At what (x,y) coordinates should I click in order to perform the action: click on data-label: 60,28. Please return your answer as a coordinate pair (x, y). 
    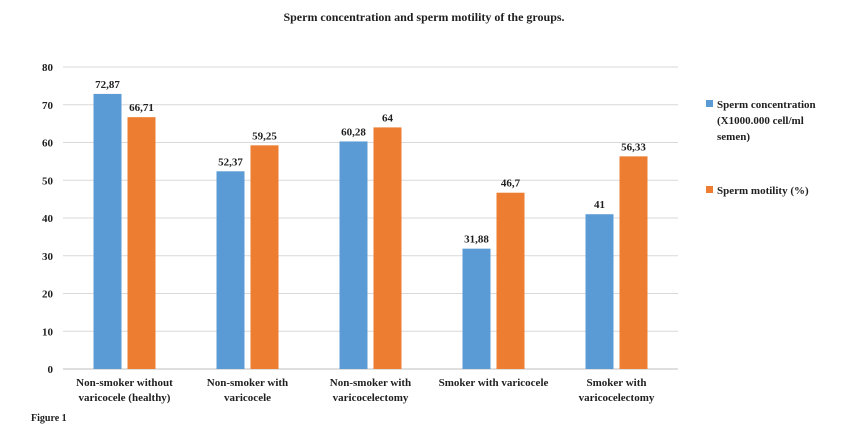
    Looking at the image, I should click on (353, 132).